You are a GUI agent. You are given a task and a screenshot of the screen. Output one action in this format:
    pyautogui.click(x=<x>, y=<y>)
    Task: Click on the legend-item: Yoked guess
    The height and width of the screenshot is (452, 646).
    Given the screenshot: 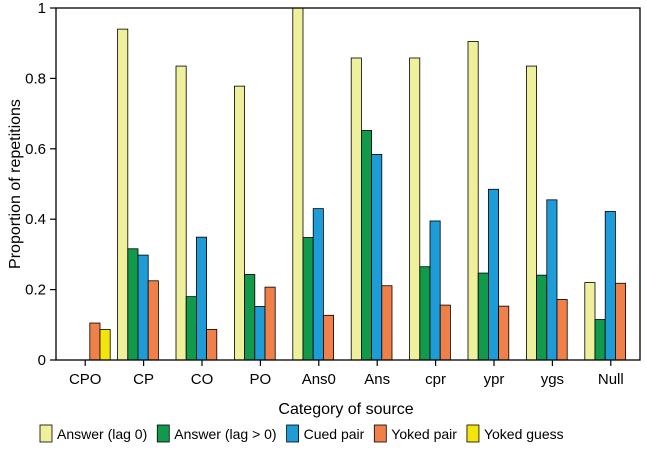 What is the action you would take?
    pyautogui.click(x=515, y=433)
    